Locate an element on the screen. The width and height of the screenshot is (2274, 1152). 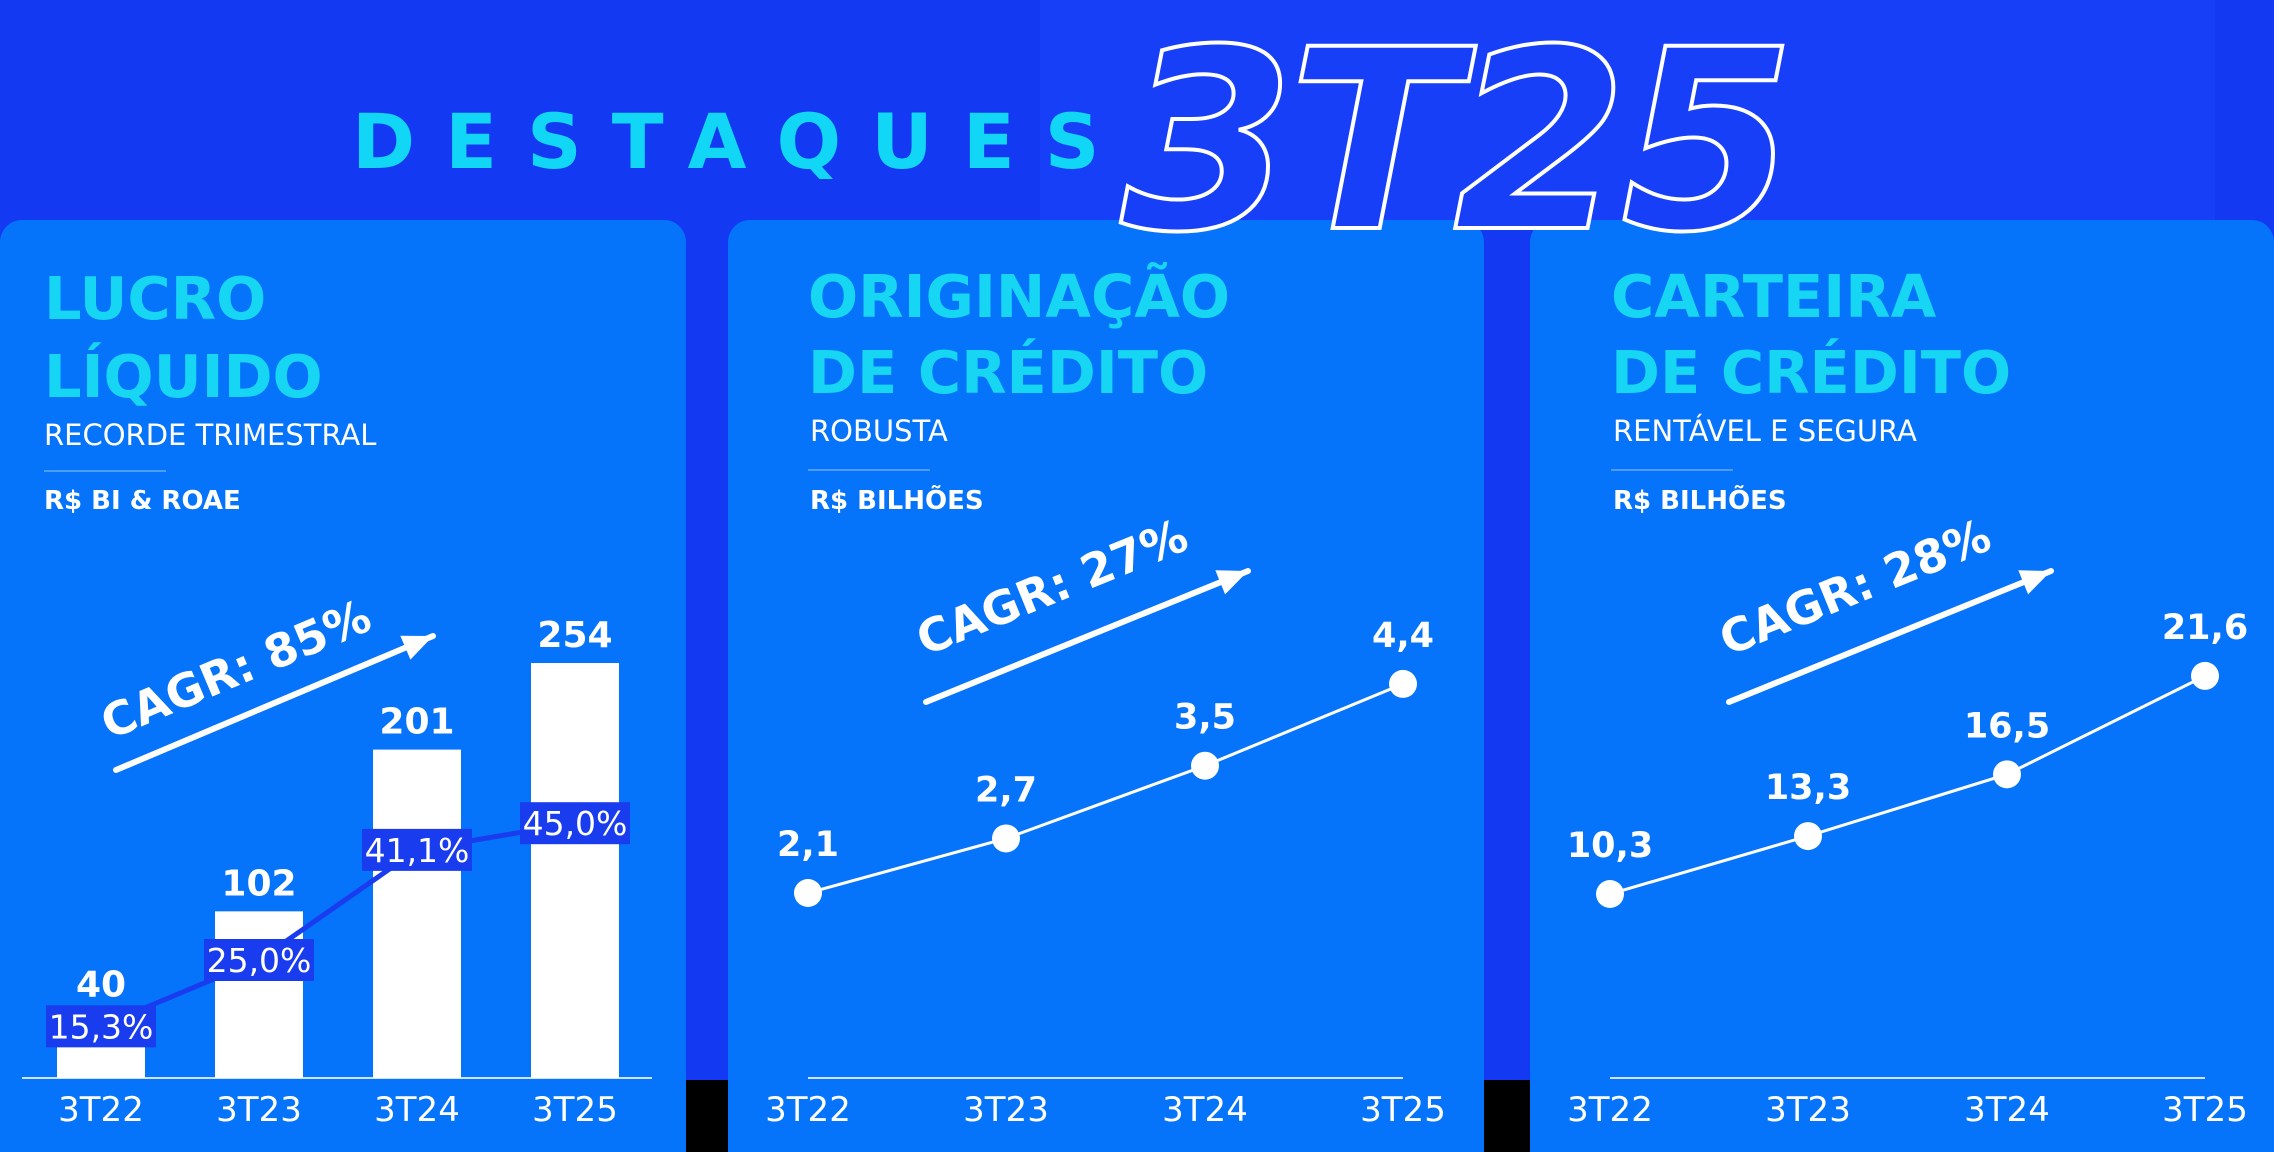
data-label: 13,3 is located at coordinates (1808, 788).